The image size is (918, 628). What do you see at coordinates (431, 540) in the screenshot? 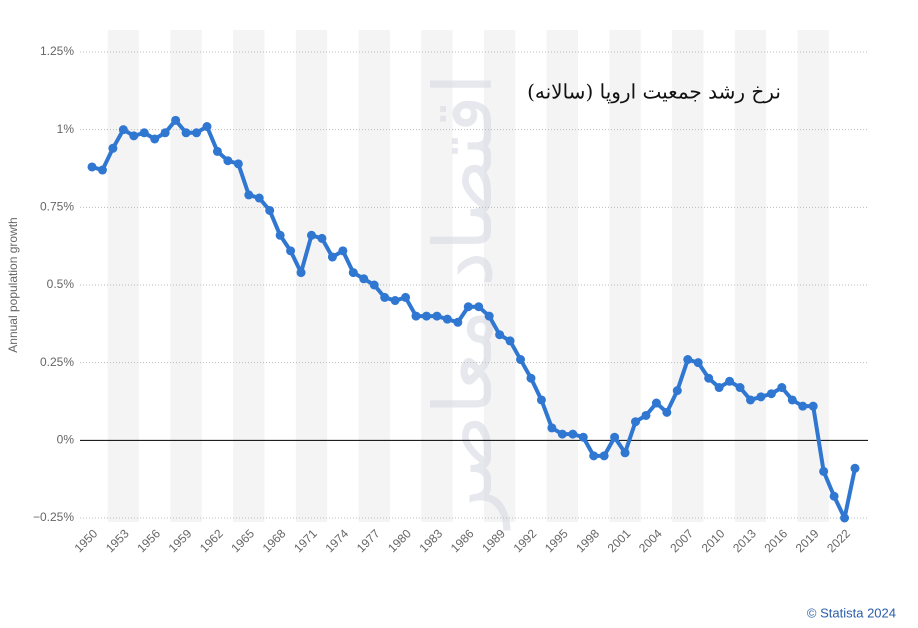
I see `x-tick-label: 1983` at bounding box center [431, 540].